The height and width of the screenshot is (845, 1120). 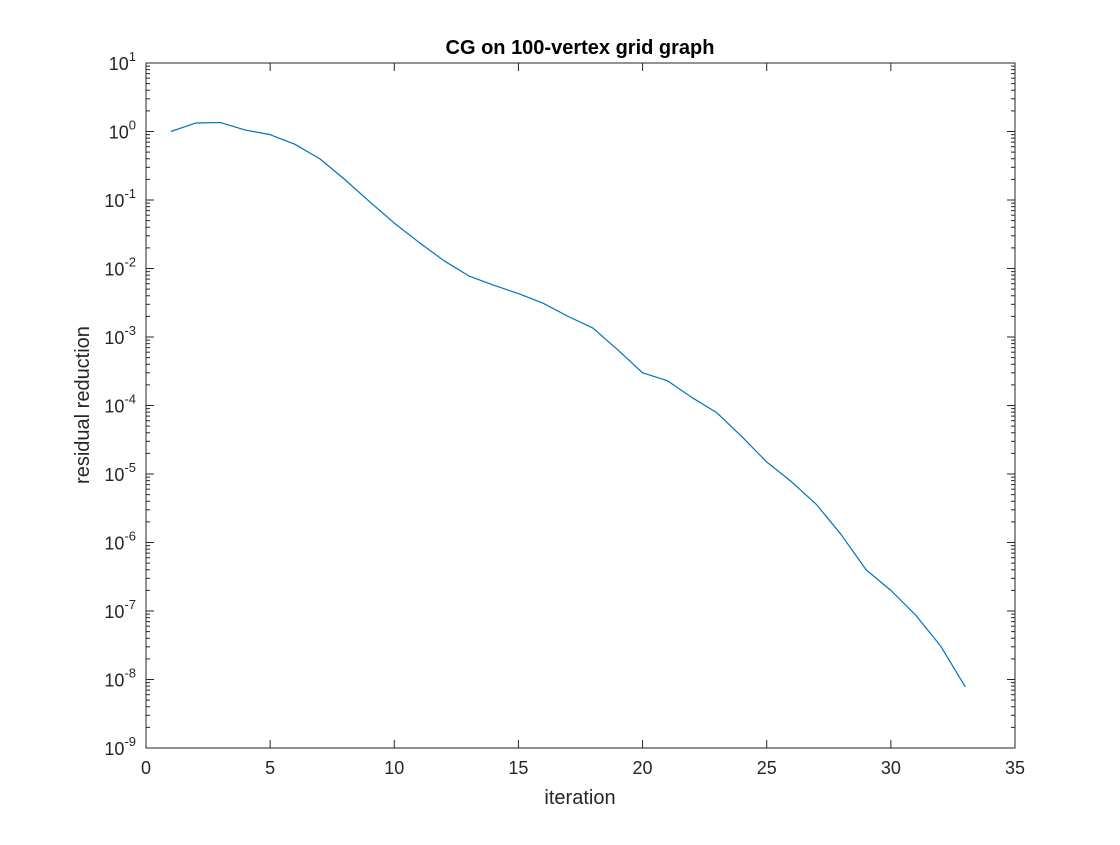 I want to click on y-tick-label: 10⁻⁹, so click(x=120, y=746).